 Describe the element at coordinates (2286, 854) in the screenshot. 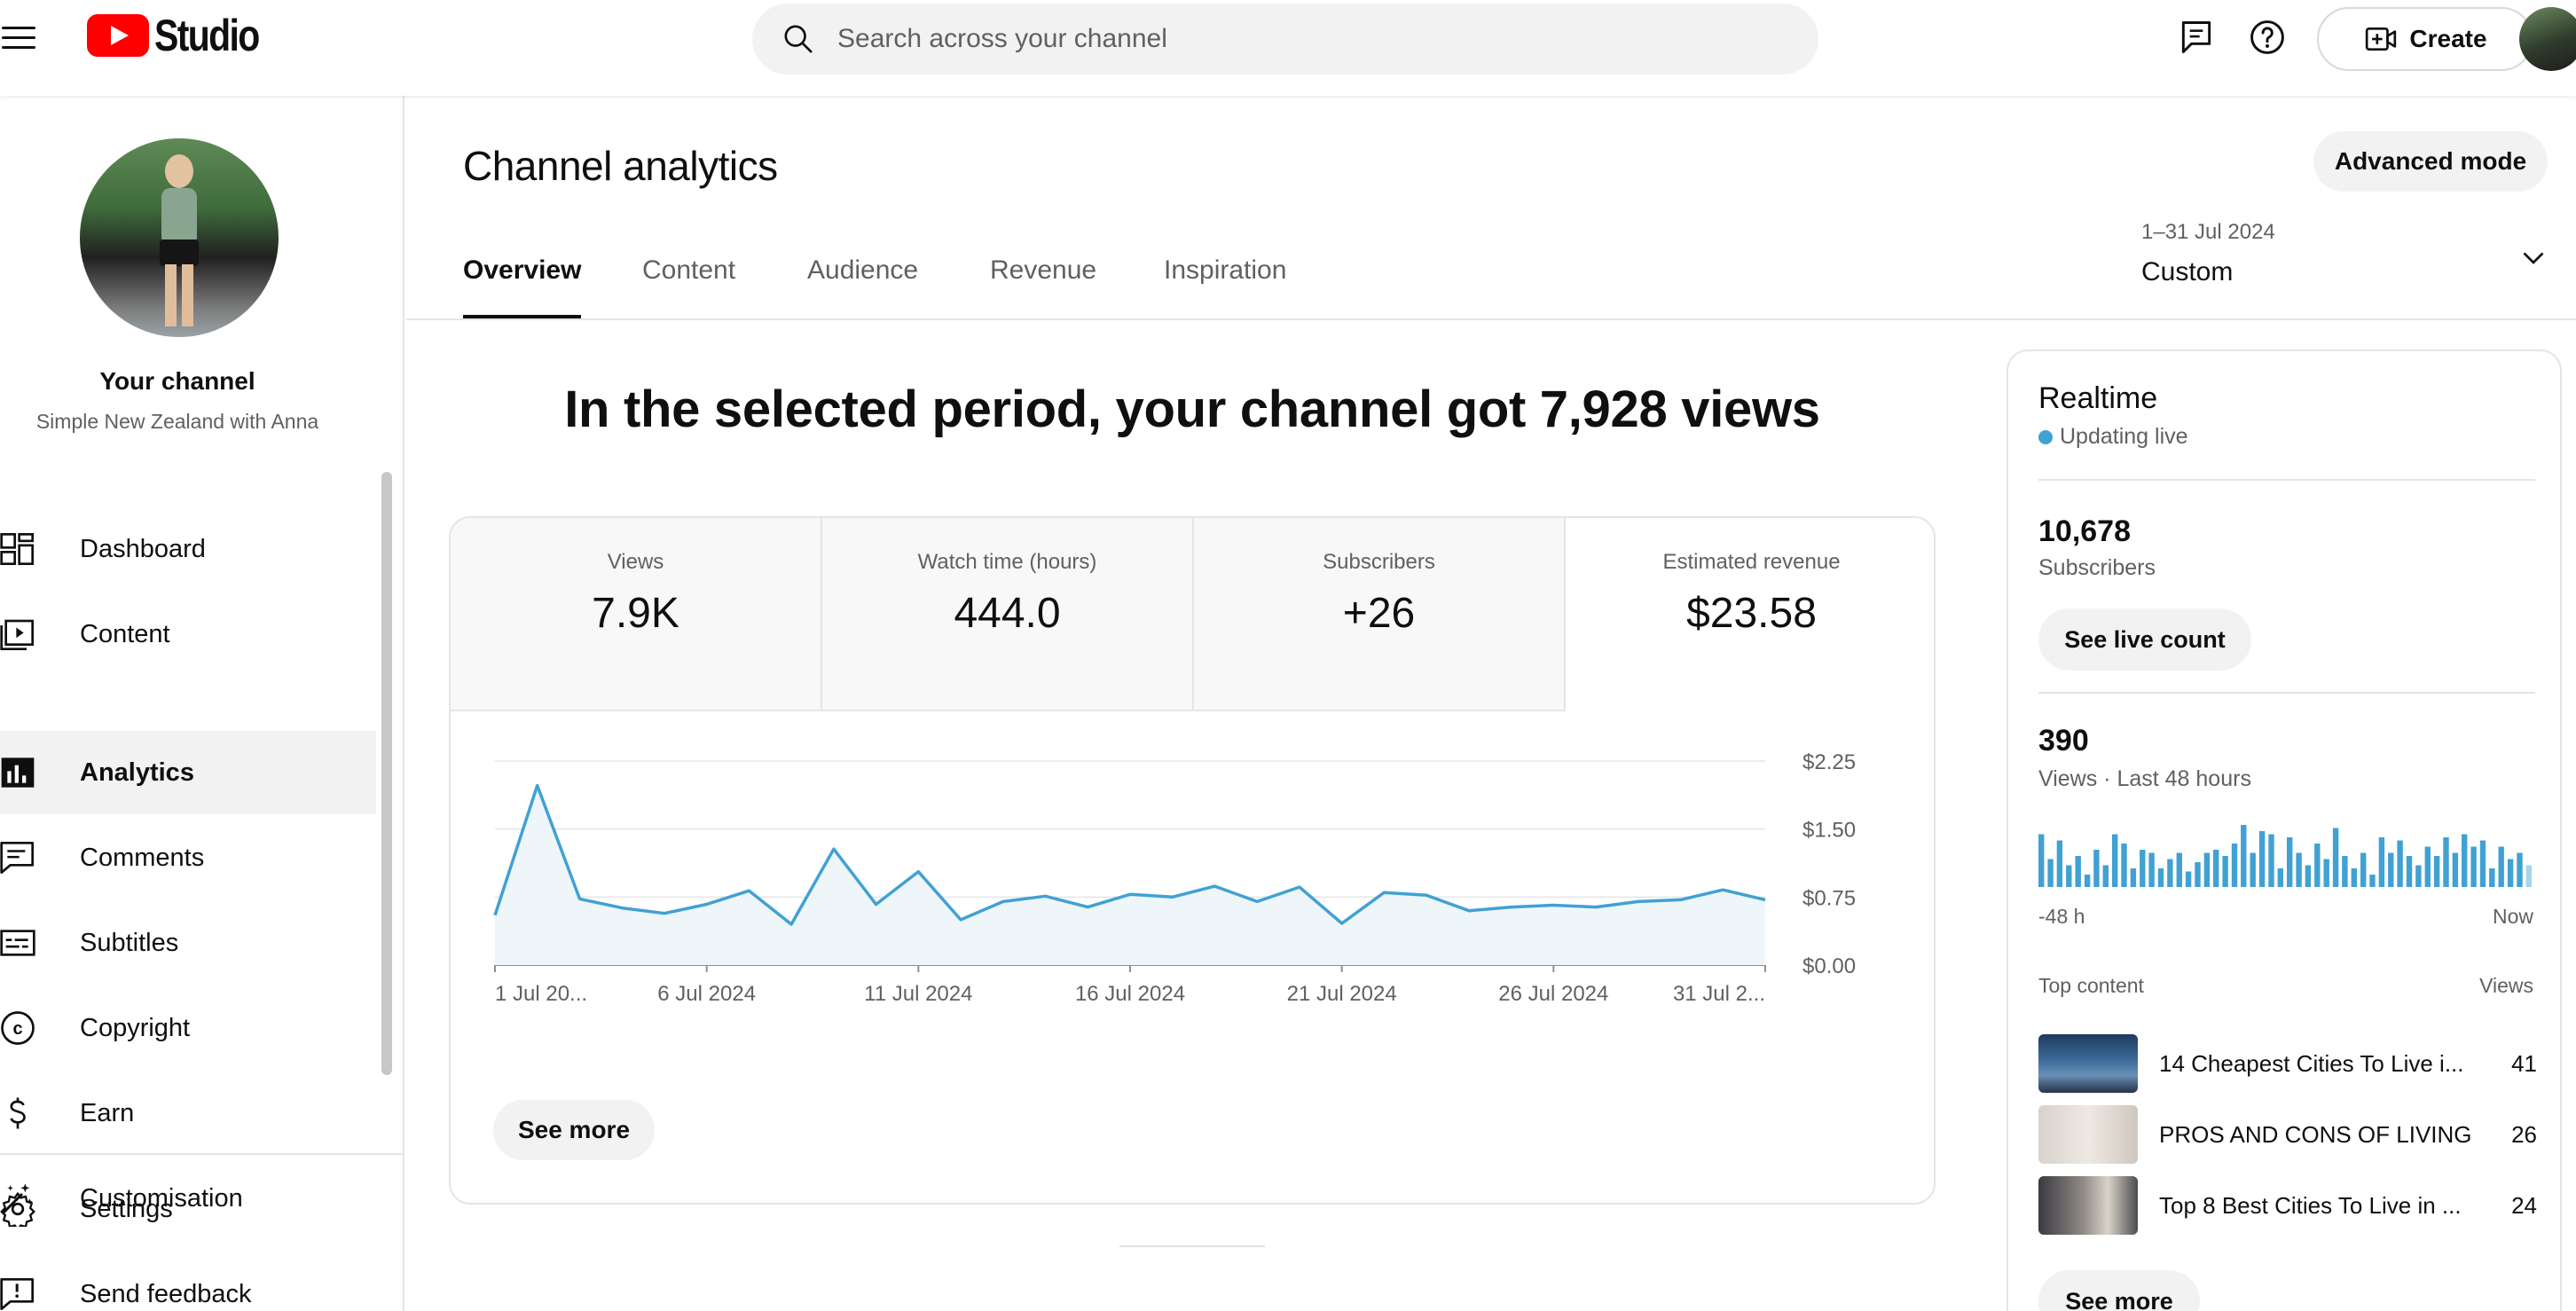

I see `realtime-views-chart` at that location.